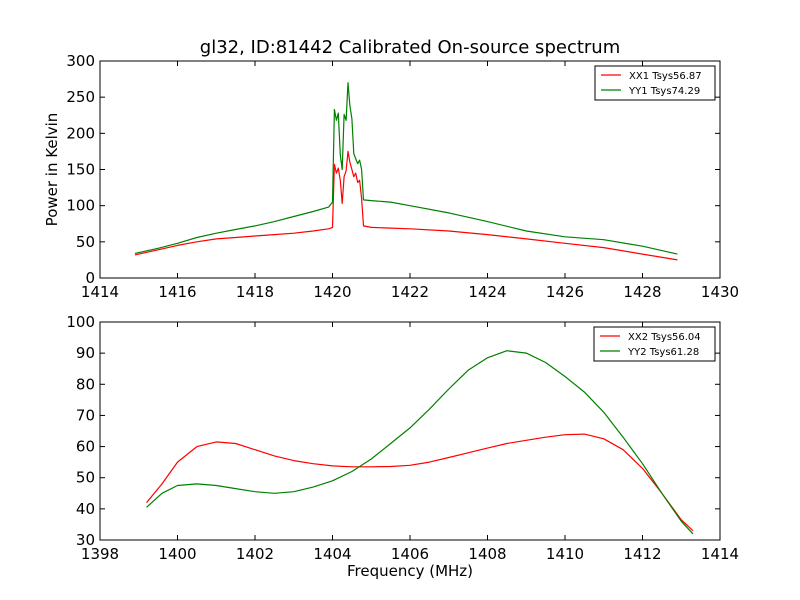 Image resolution: width=800 pixels, height=600 pixels. What do you see at coordinates (720, 292) in the screenshot?
I see `x-tick-label: 1430` at bounding box center [720, 292].